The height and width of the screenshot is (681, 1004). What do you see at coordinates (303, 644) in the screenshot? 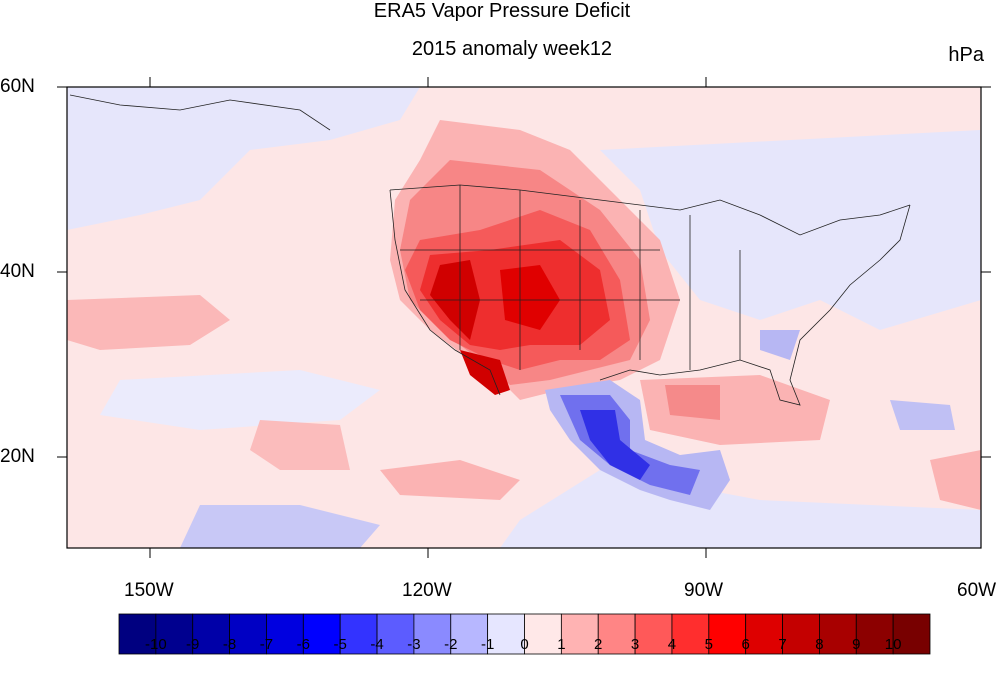
I see `colorbar-label: -6` at bounding box center [303, 644].